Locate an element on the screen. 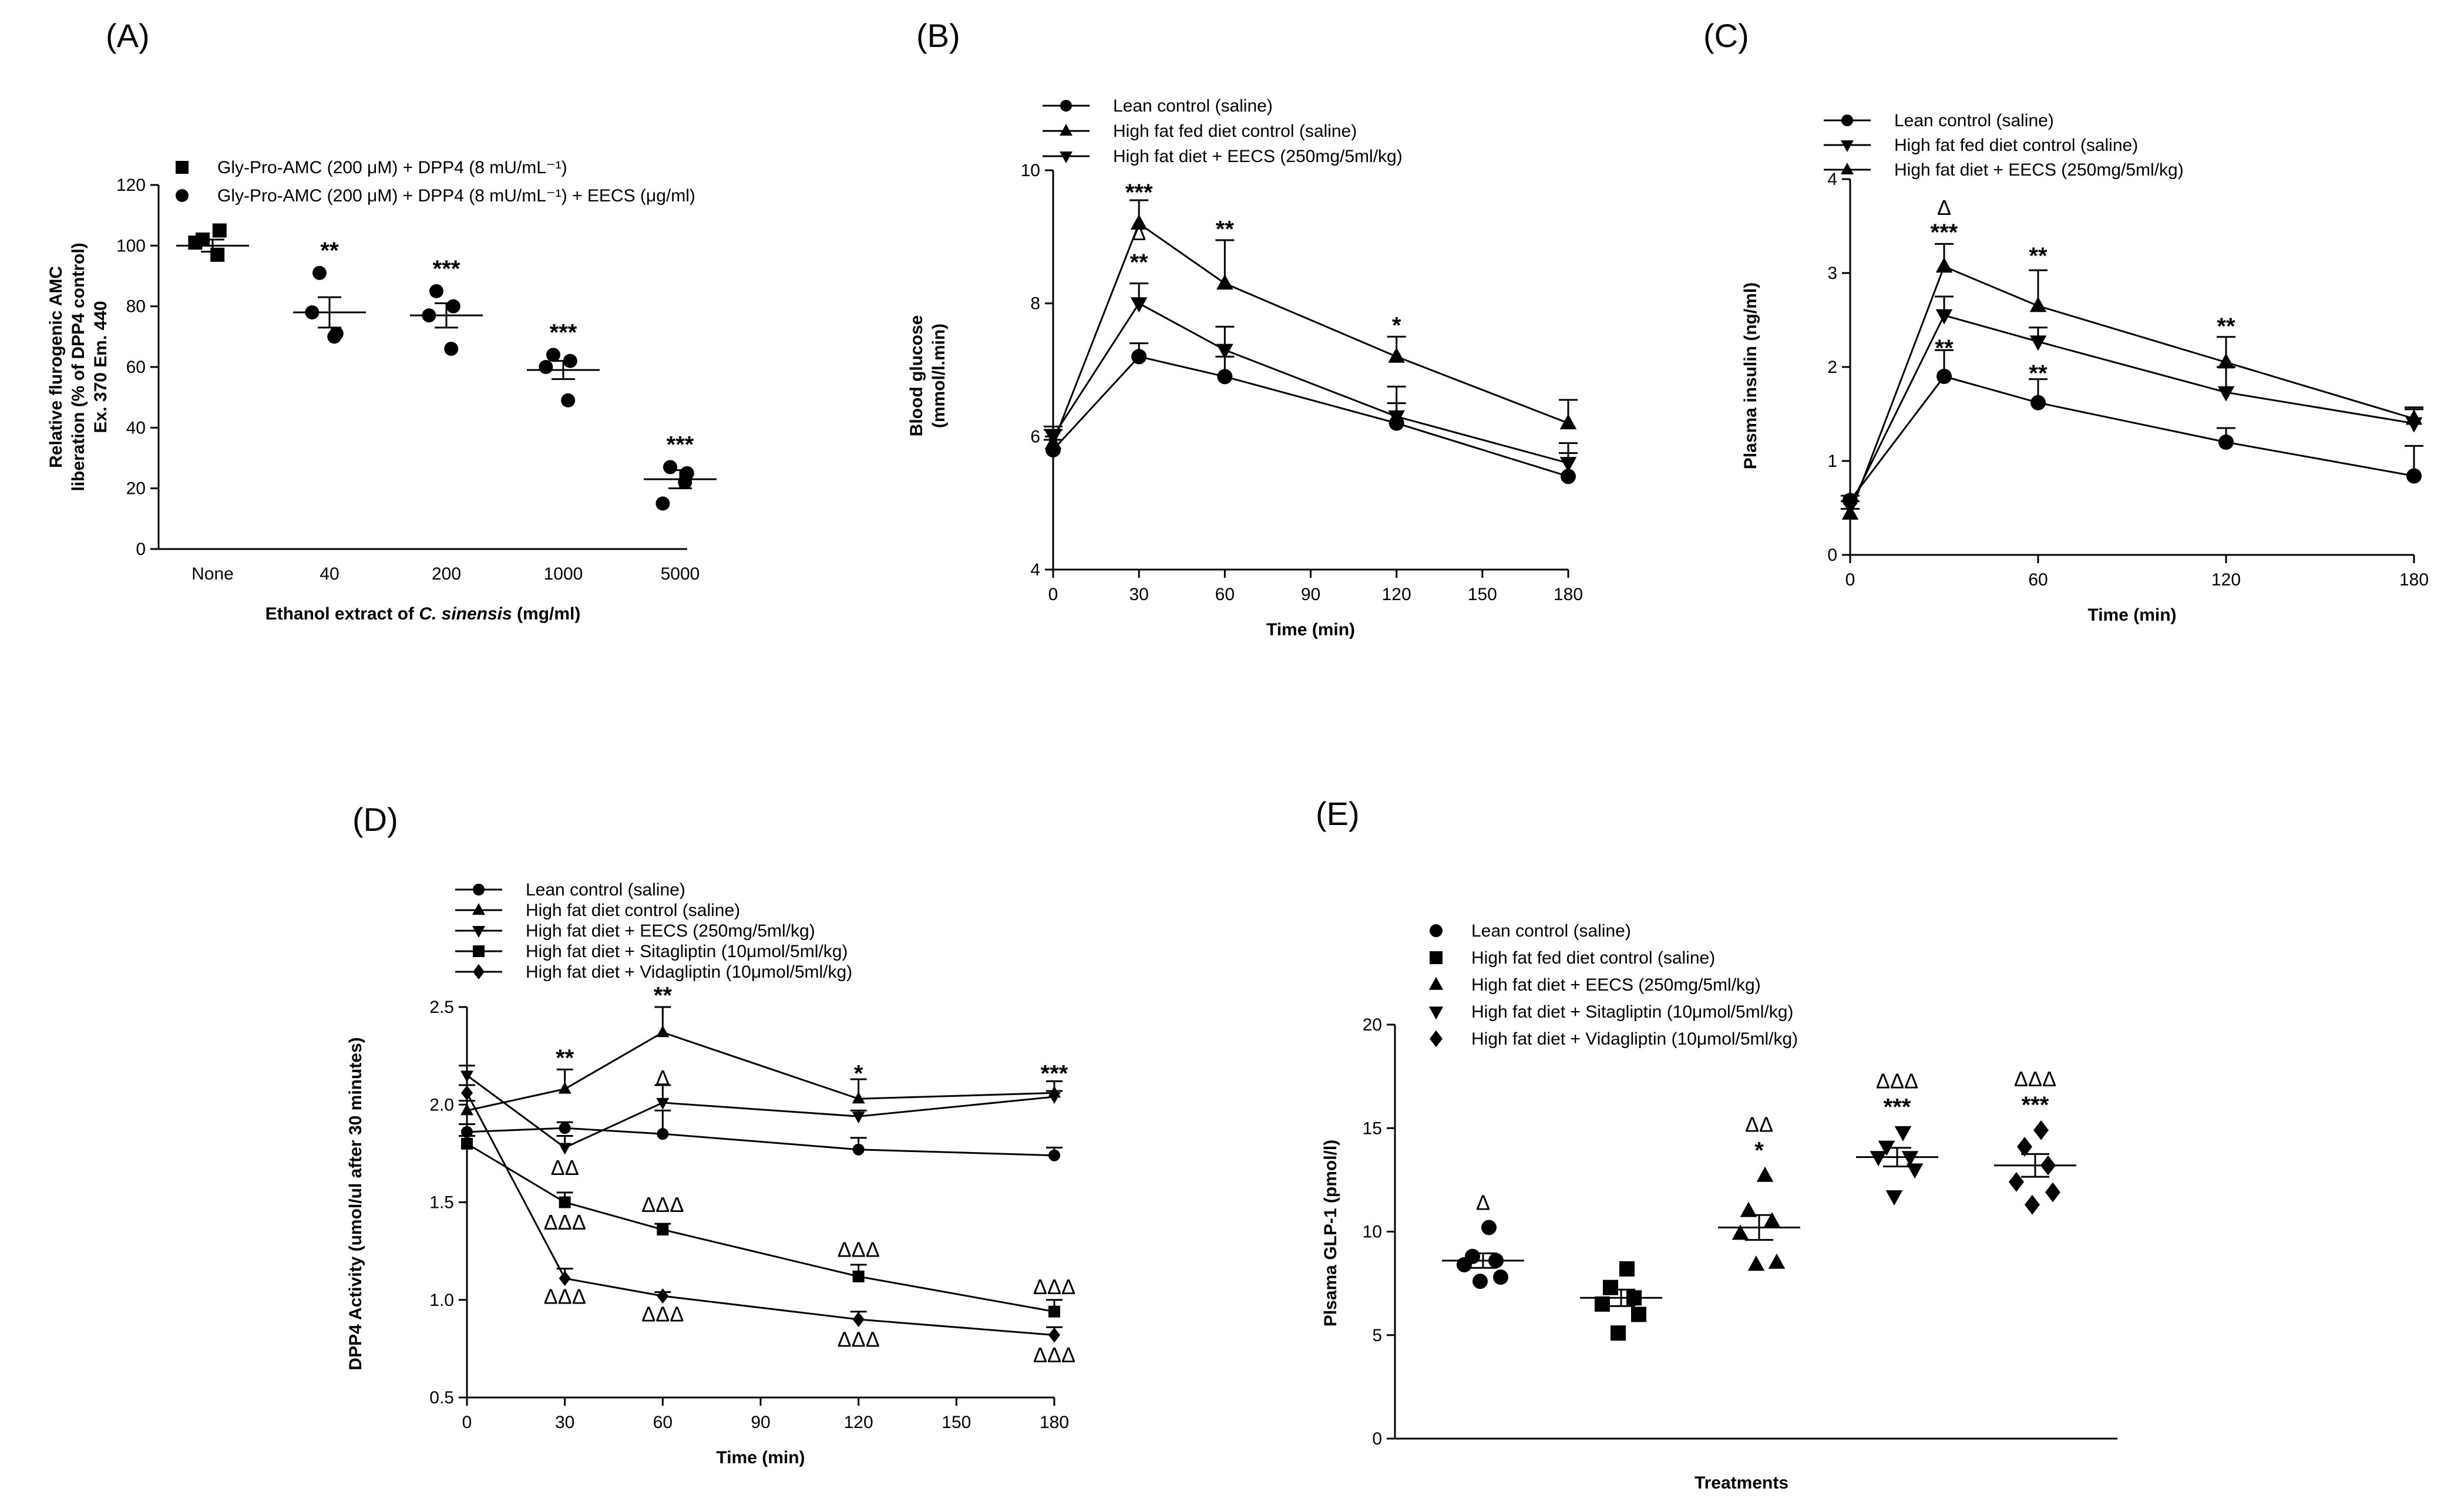  panel-d-y-tick-label: 1.5 is located at coordinates (441, 1203).